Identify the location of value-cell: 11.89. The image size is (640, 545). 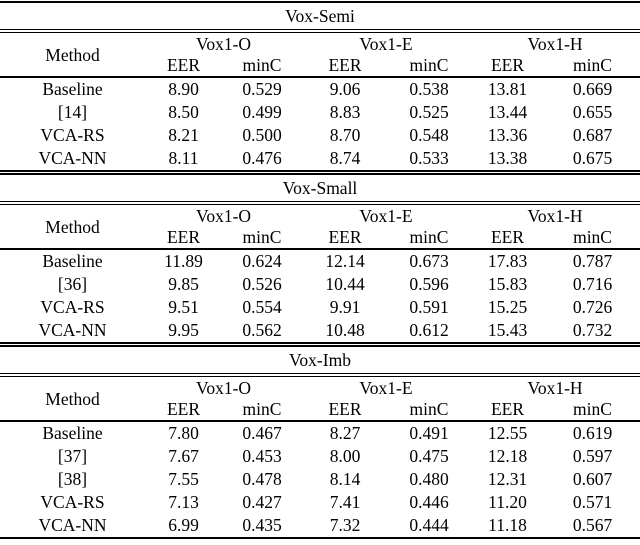
(183, 261).